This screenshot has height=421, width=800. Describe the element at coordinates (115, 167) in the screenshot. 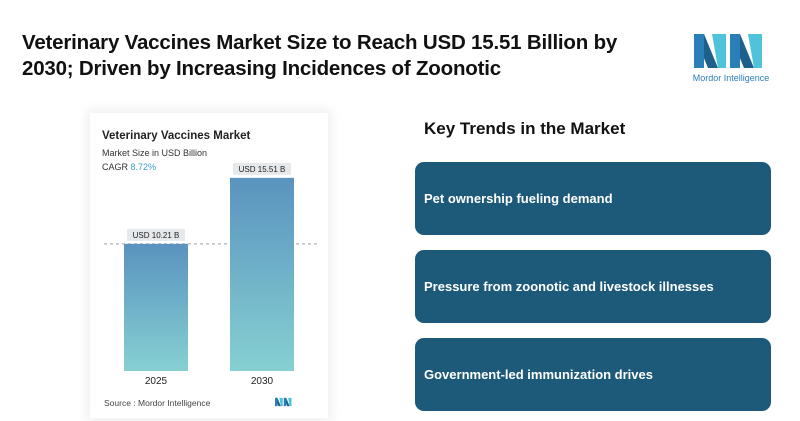

I see `cagr-label: CAGR` at that location.